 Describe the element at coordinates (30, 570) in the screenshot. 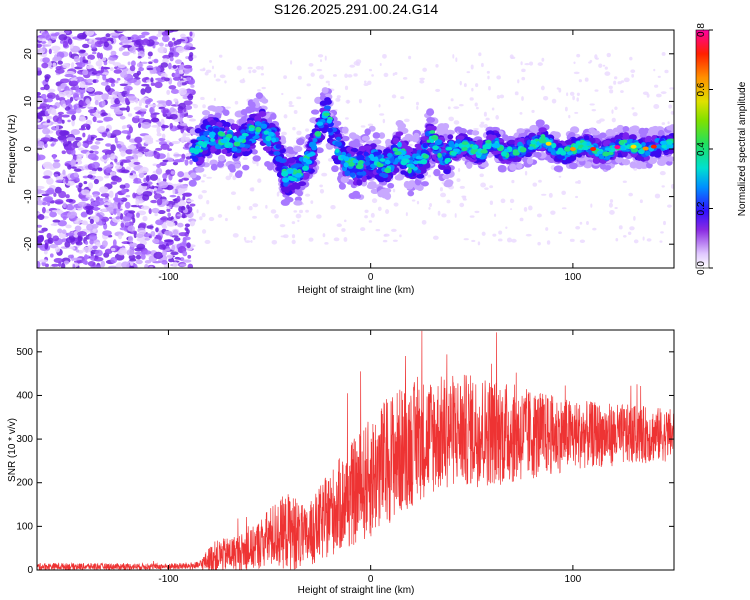

I see `y-tick-label: 0` at that location.